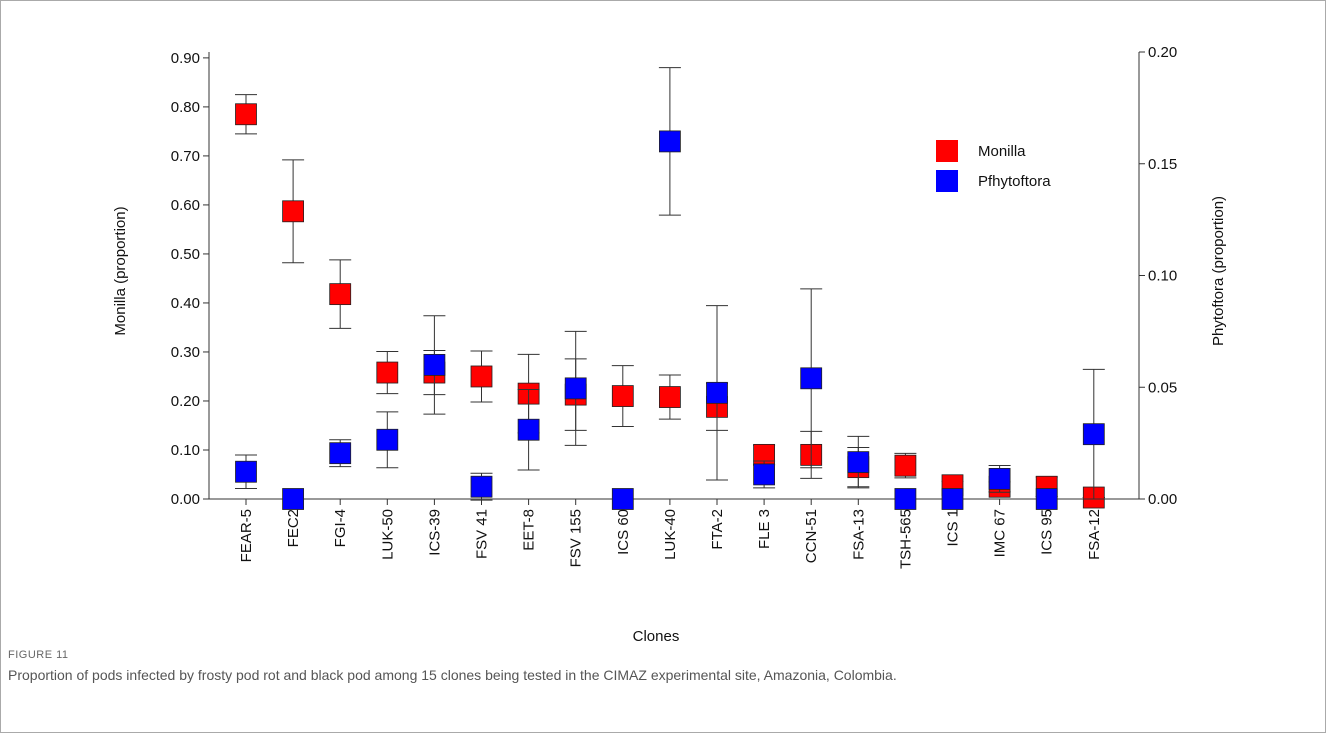 The image size is (1326, 733). Describe the element at coordinates (858, 534) in the screenshot. I see `x-tick-label: FSA-13` at that location.